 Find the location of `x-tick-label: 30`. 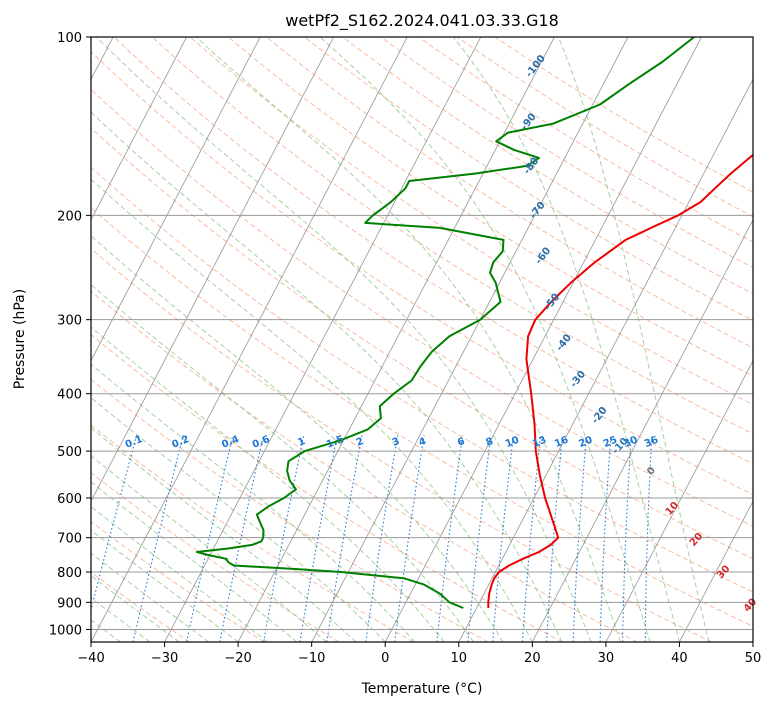

x-tick-label: 30 is located at coordinates (606, 658).